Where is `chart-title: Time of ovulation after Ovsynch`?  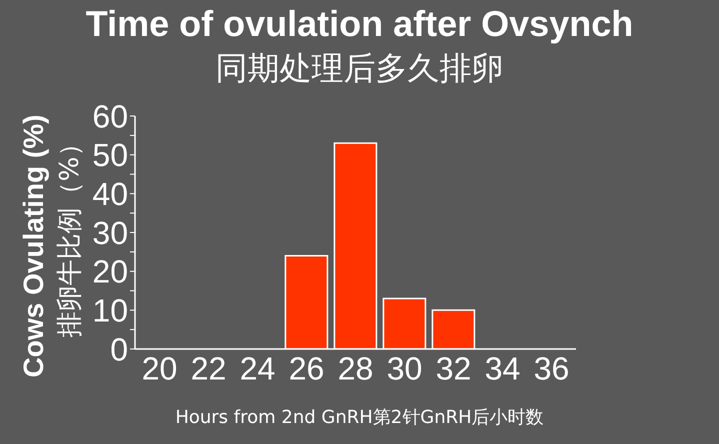 chart-title: Time of ovulation after Ovsynch is located at coordinates (359, 24).